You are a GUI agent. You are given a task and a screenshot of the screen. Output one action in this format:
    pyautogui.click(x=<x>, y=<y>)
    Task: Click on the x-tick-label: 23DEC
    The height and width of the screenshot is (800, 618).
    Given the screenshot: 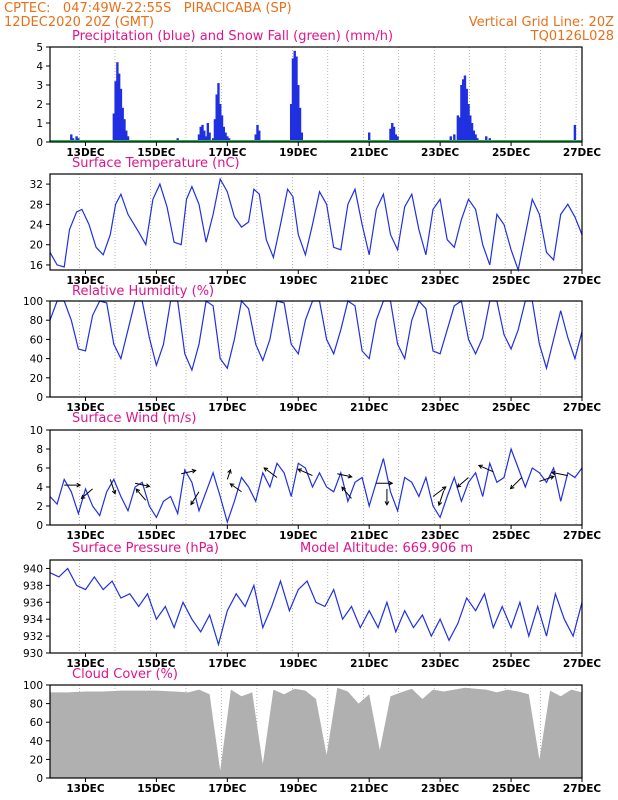 What is the action you would take?
    pyautogui.click(x=440, y=153)
    